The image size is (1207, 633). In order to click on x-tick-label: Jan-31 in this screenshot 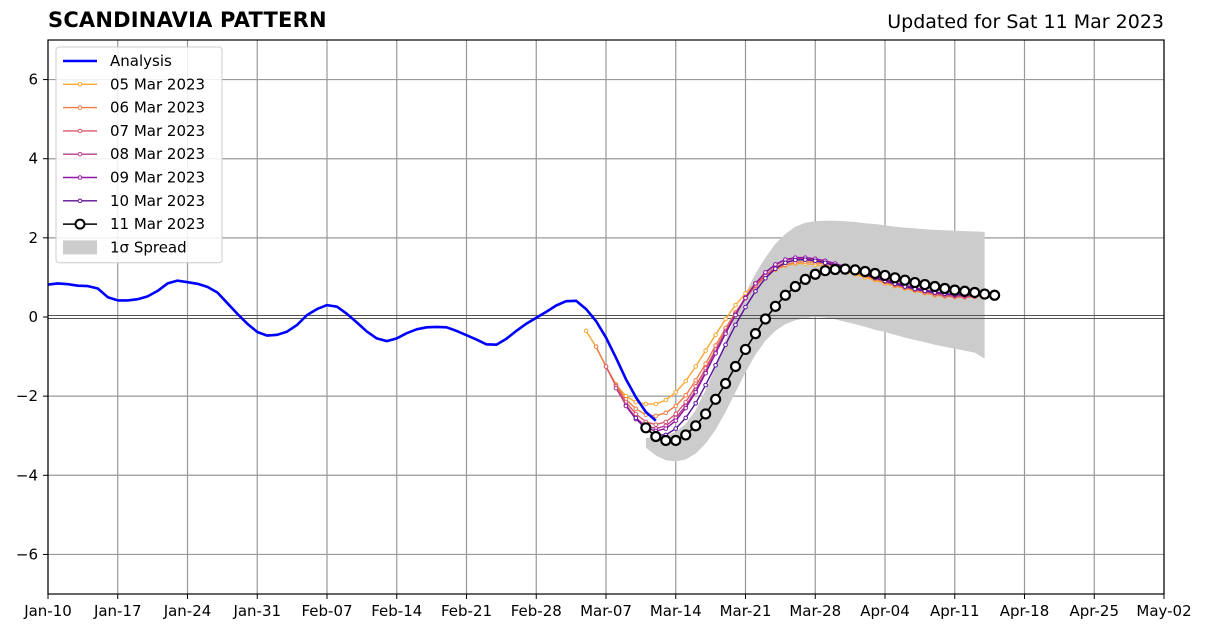, I will do `click(256, 611)`.